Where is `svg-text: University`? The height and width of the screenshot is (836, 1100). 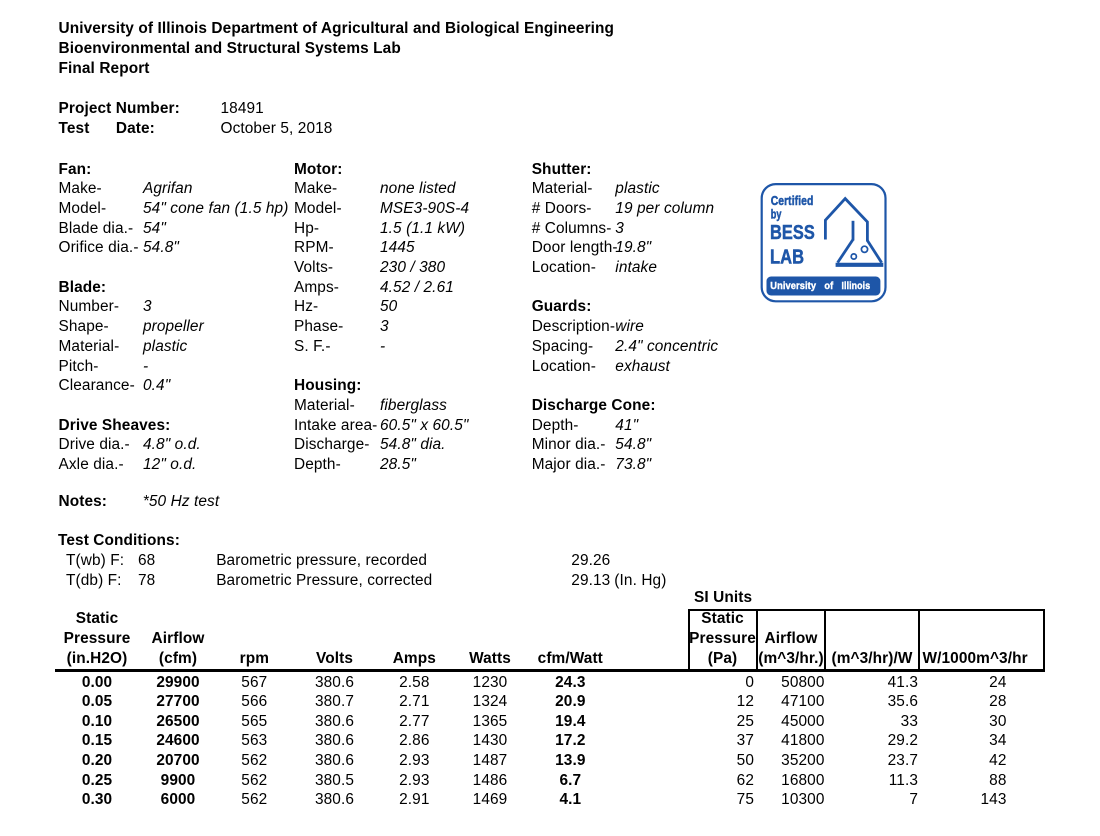 svg-text: University is located at coordinates (793, 286).